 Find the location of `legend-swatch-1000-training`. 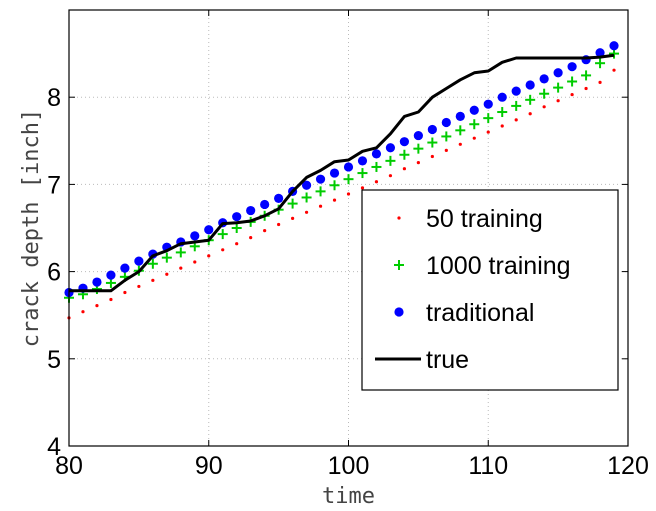

legend-swatch-1000-training is located at coordinates (399, 265).